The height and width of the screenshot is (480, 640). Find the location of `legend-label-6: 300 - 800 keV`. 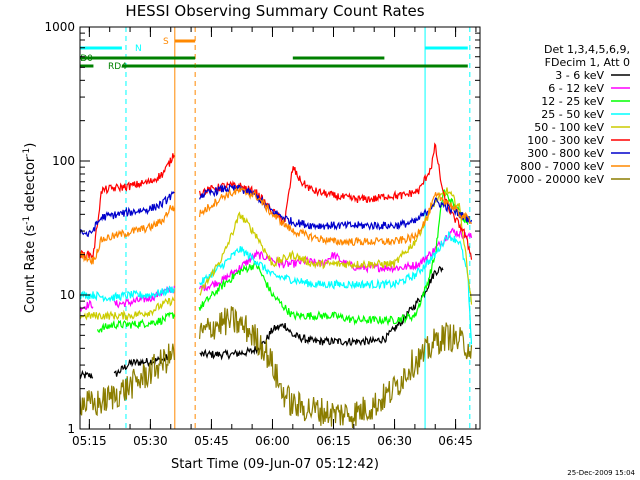

legend-label-6: 300 - 800 keV is located at coordinates (565, 153).